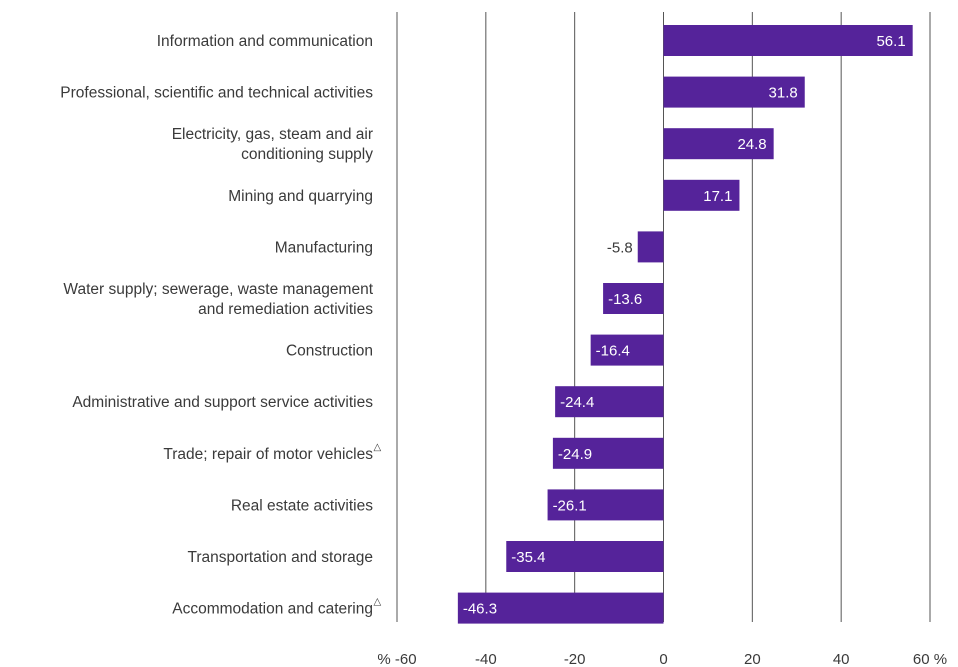  I want to click on bar-value-label: -46.3, so click(480, 609).